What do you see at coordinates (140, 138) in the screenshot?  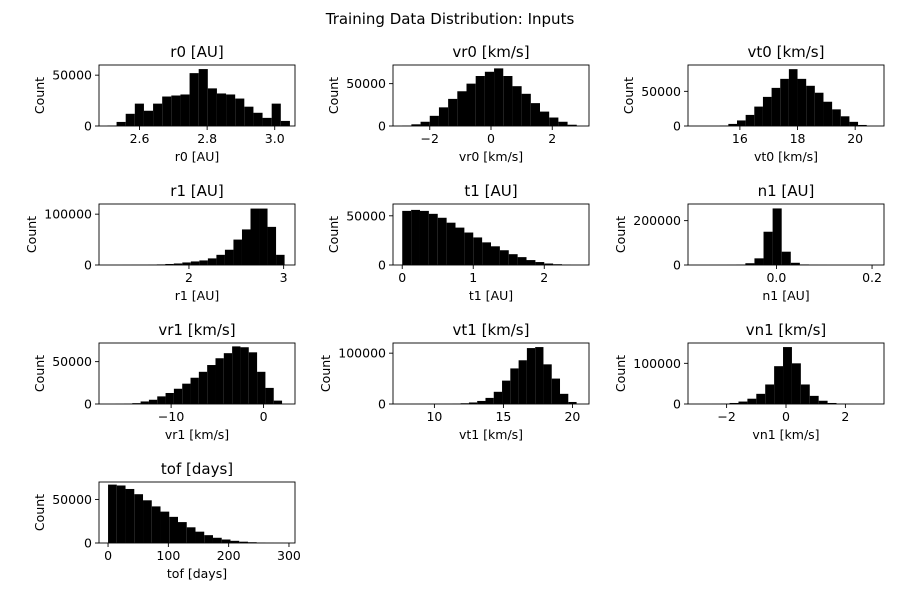 I see `x-tick-label: 2.6` at bounding box center [140, 138].